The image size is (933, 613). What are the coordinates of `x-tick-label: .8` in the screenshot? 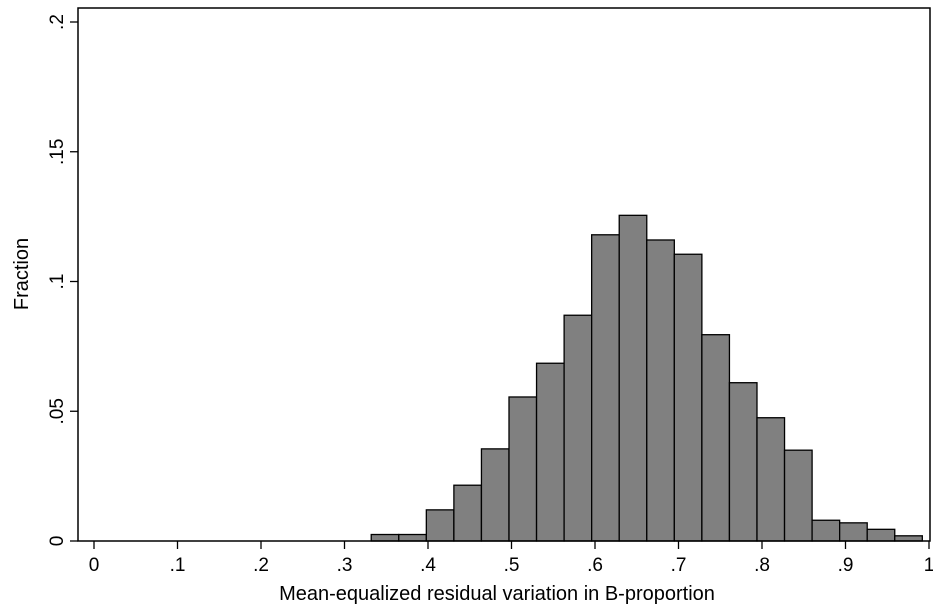 It's located at (762, 565).